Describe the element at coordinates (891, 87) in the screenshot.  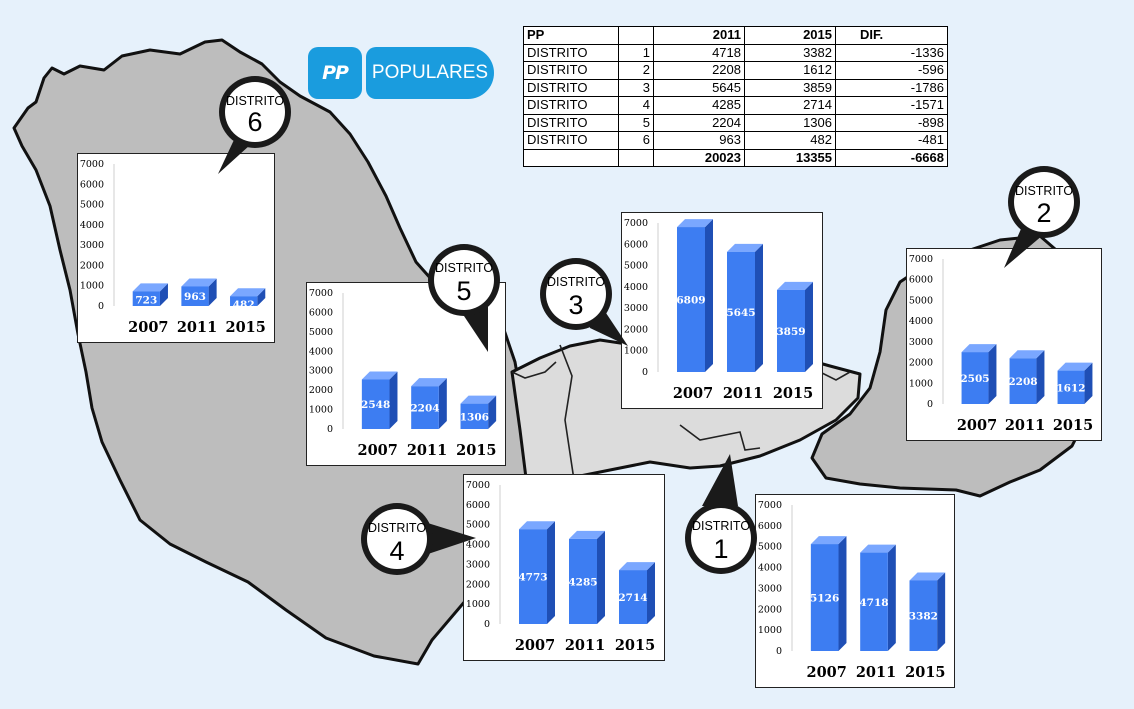
I see `summary-row-dif: -1786` at that location.